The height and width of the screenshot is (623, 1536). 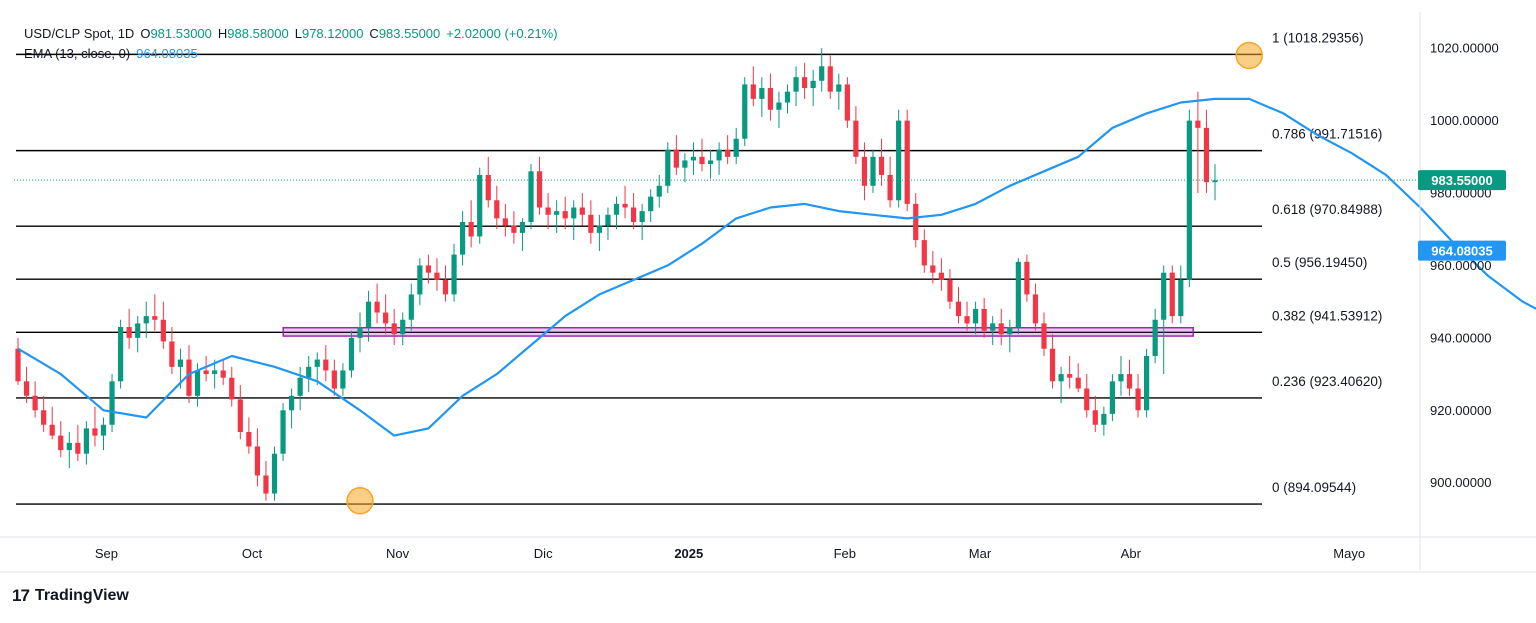 I want to click on ema-label: EMA (13, close, 0), so click(x=77, y=53).